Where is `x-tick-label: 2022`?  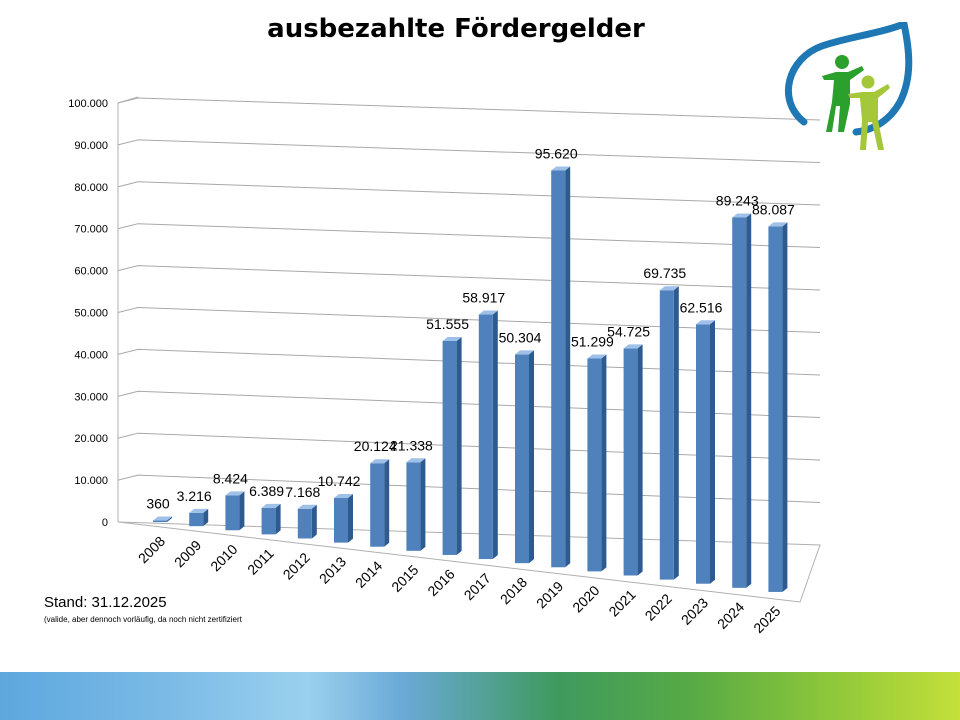 x-tick-label: 2022 is located at coordinates (658, 606).